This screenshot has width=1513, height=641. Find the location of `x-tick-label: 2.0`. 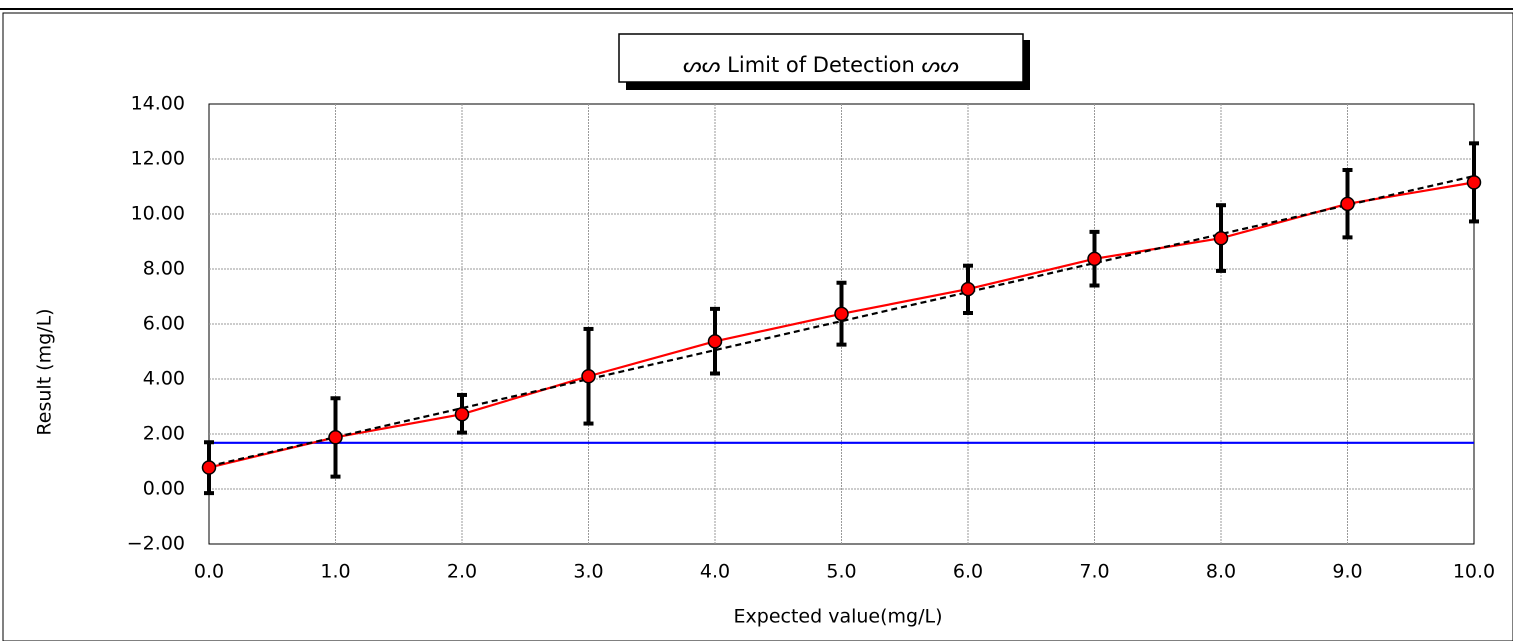

x-tick-label: 2.0 is located at coordinates (462, 572).